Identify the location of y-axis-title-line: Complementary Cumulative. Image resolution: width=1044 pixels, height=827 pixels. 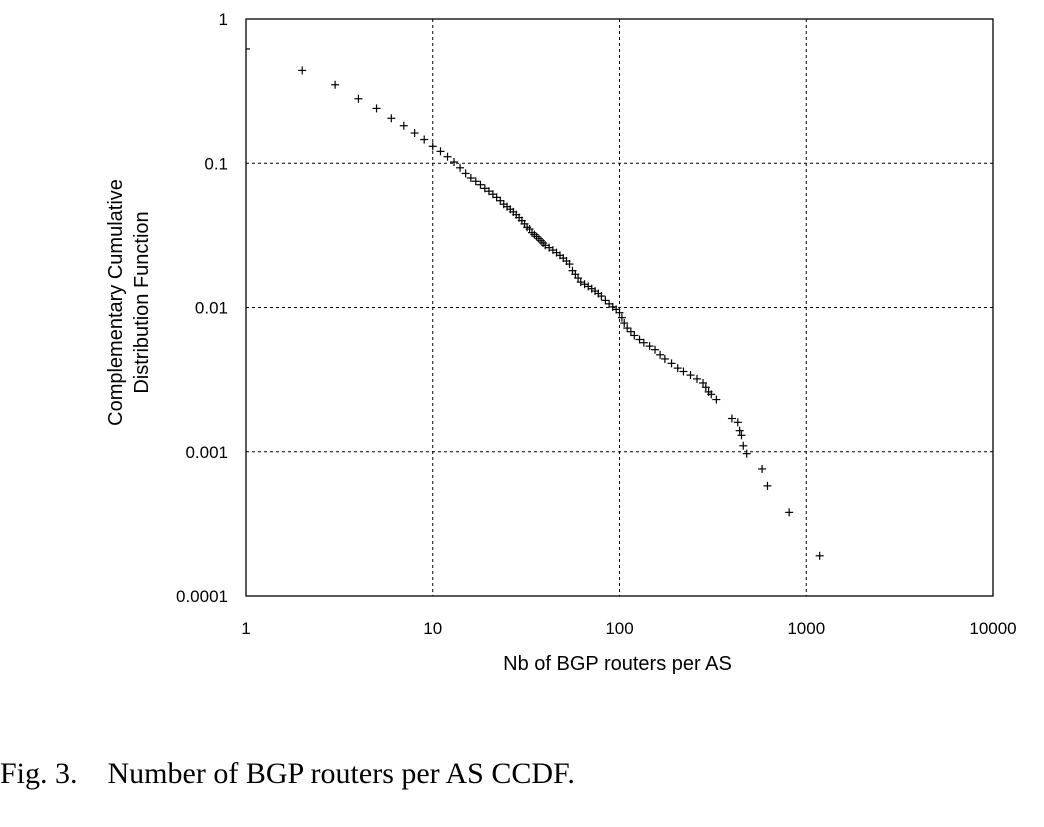
(116, 302).